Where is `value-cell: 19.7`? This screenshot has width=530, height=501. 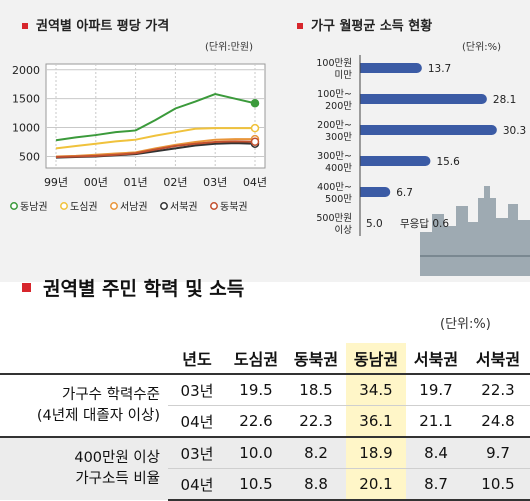 value-cell: 19.7 is located at coordinates (436, 389).